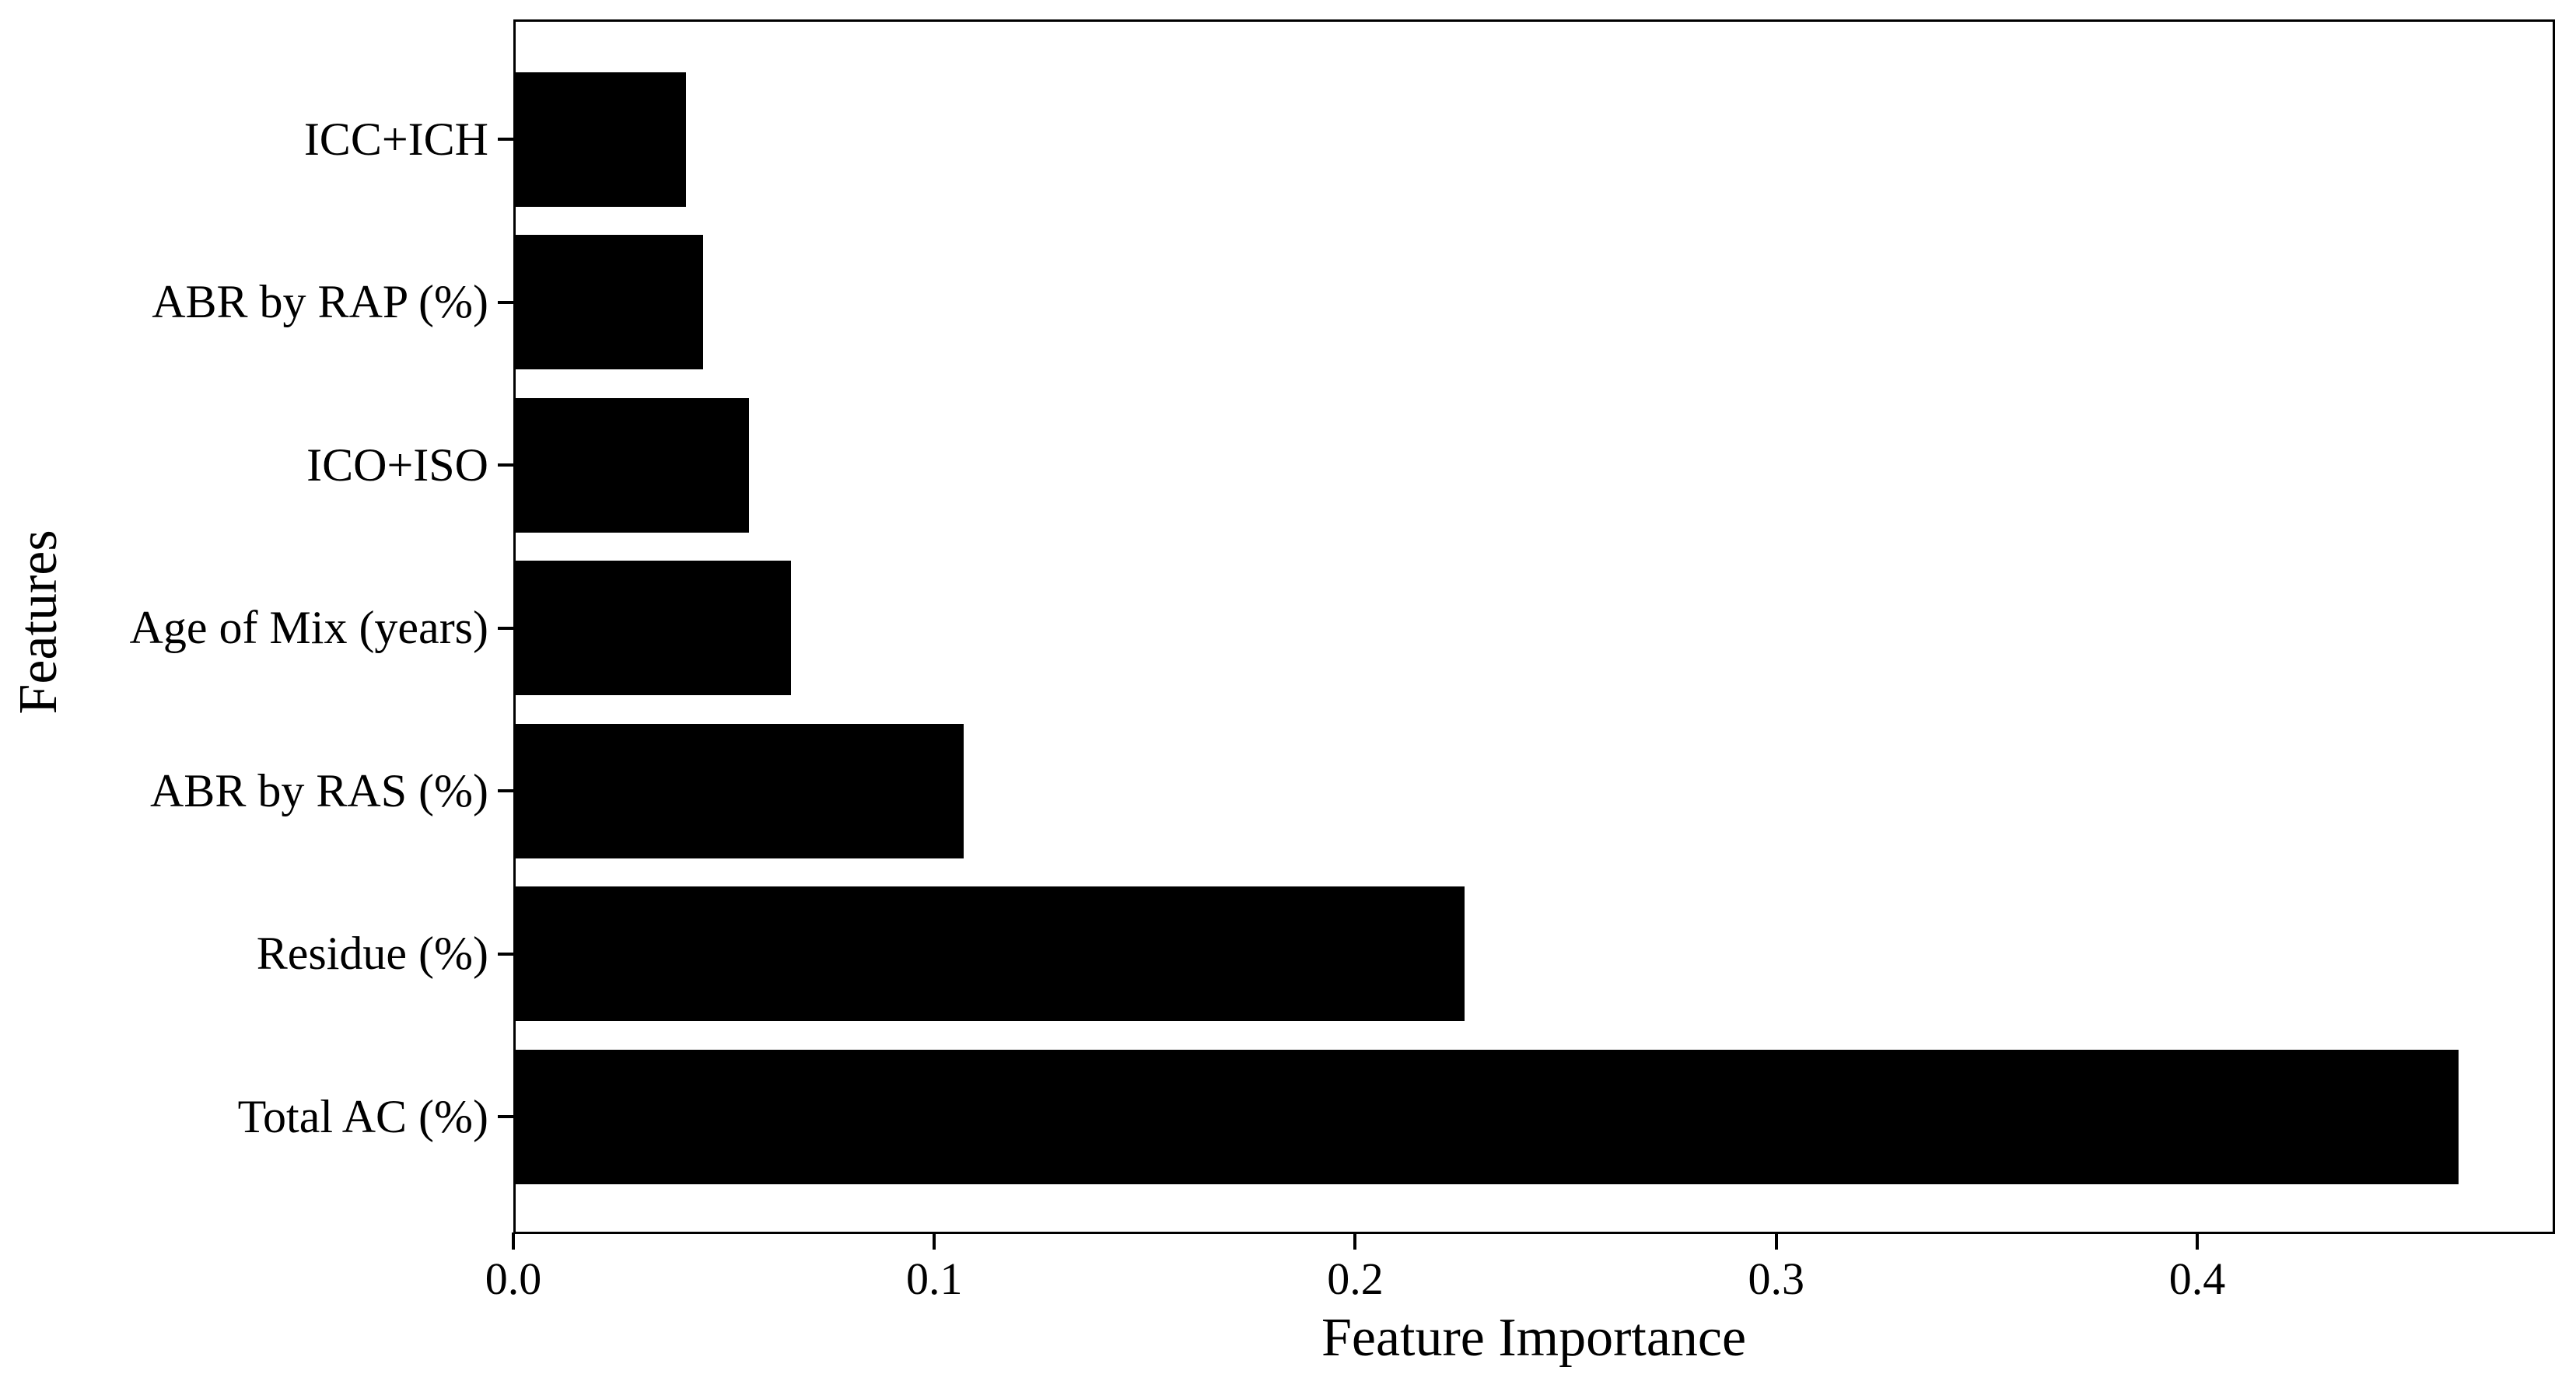  I want to click on x-axis-title: Feature Importance, so click(1534, 1338).